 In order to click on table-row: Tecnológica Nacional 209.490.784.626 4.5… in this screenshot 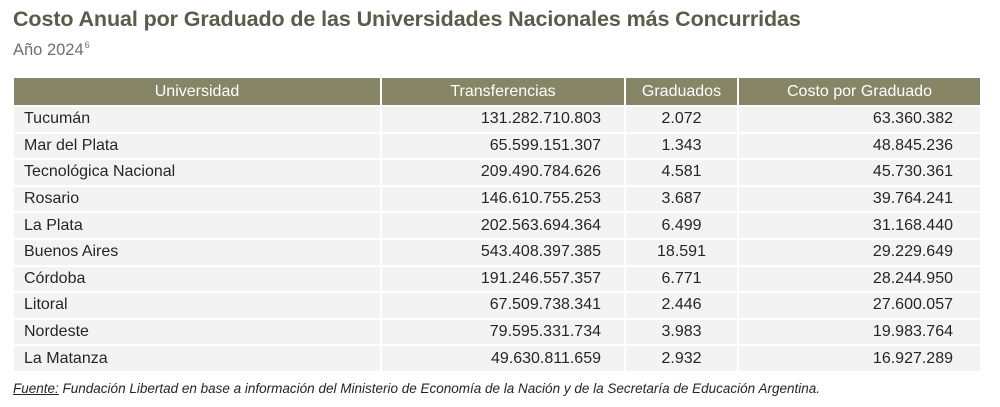, I will do `click(497, 172)`.